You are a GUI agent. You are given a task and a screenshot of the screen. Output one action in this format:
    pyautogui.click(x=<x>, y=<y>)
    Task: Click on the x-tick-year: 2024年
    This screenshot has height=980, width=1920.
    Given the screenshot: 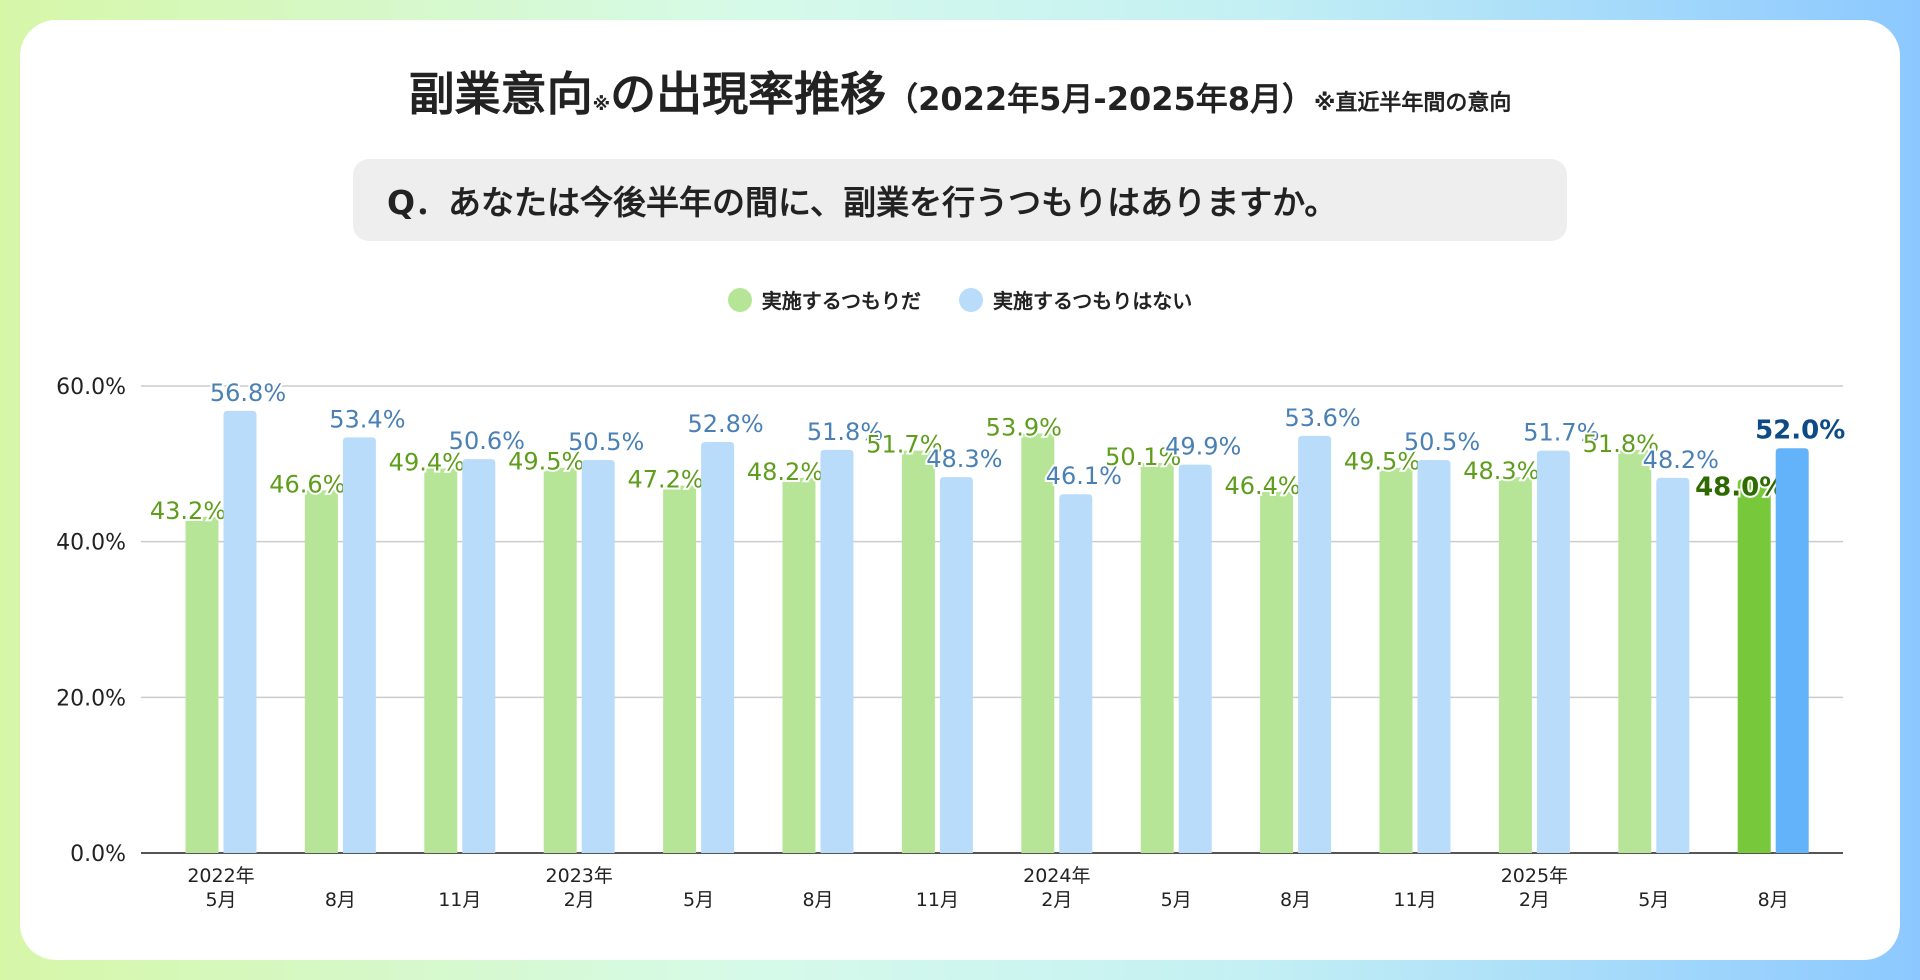 What is the action you would take?
    pyautogui.click(x=1056, y=876)
    